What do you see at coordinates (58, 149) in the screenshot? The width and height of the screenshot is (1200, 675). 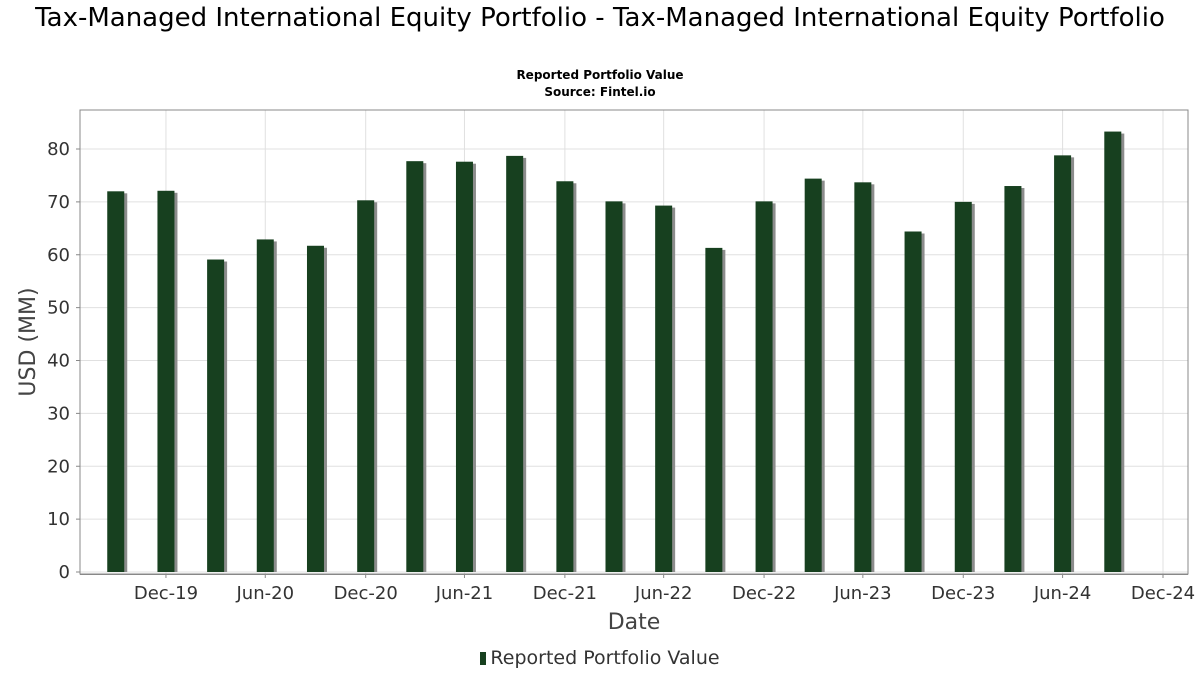 I see `y-tick-label: 80` at bounding box center [58, 149].